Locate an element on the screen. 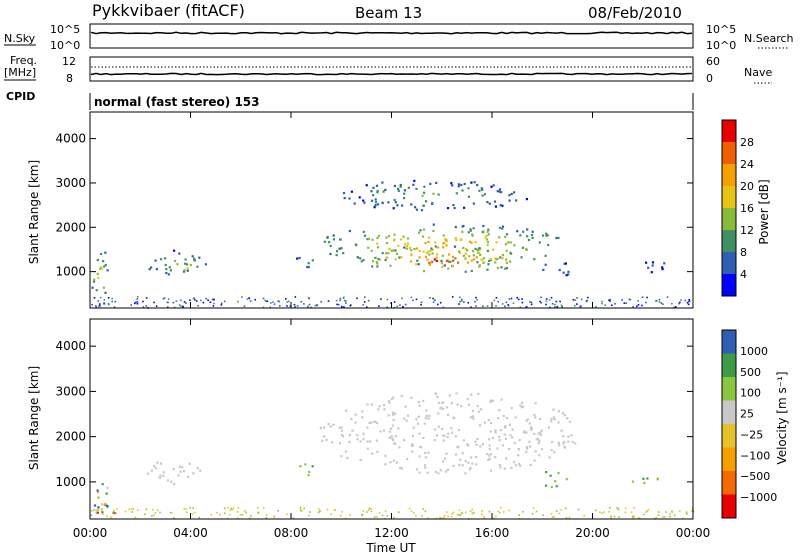  nsearch-label: N.Search is located at coordinates (769, 38).